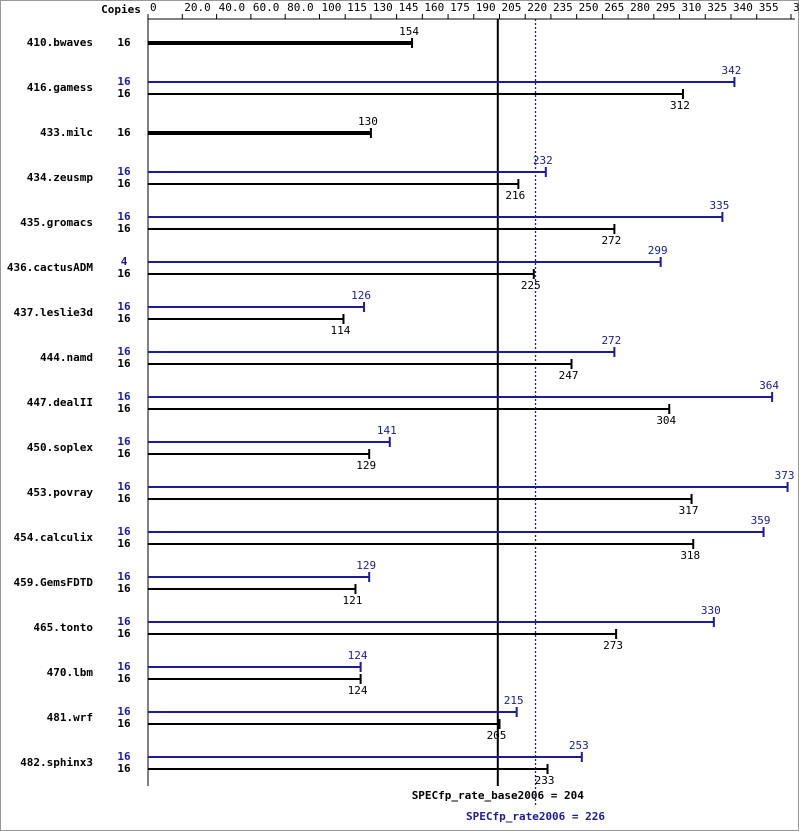 Image resolution: width=799 pixels, height=831 pixels. I want to click on category-label: 444.namd, so click(66, 357).